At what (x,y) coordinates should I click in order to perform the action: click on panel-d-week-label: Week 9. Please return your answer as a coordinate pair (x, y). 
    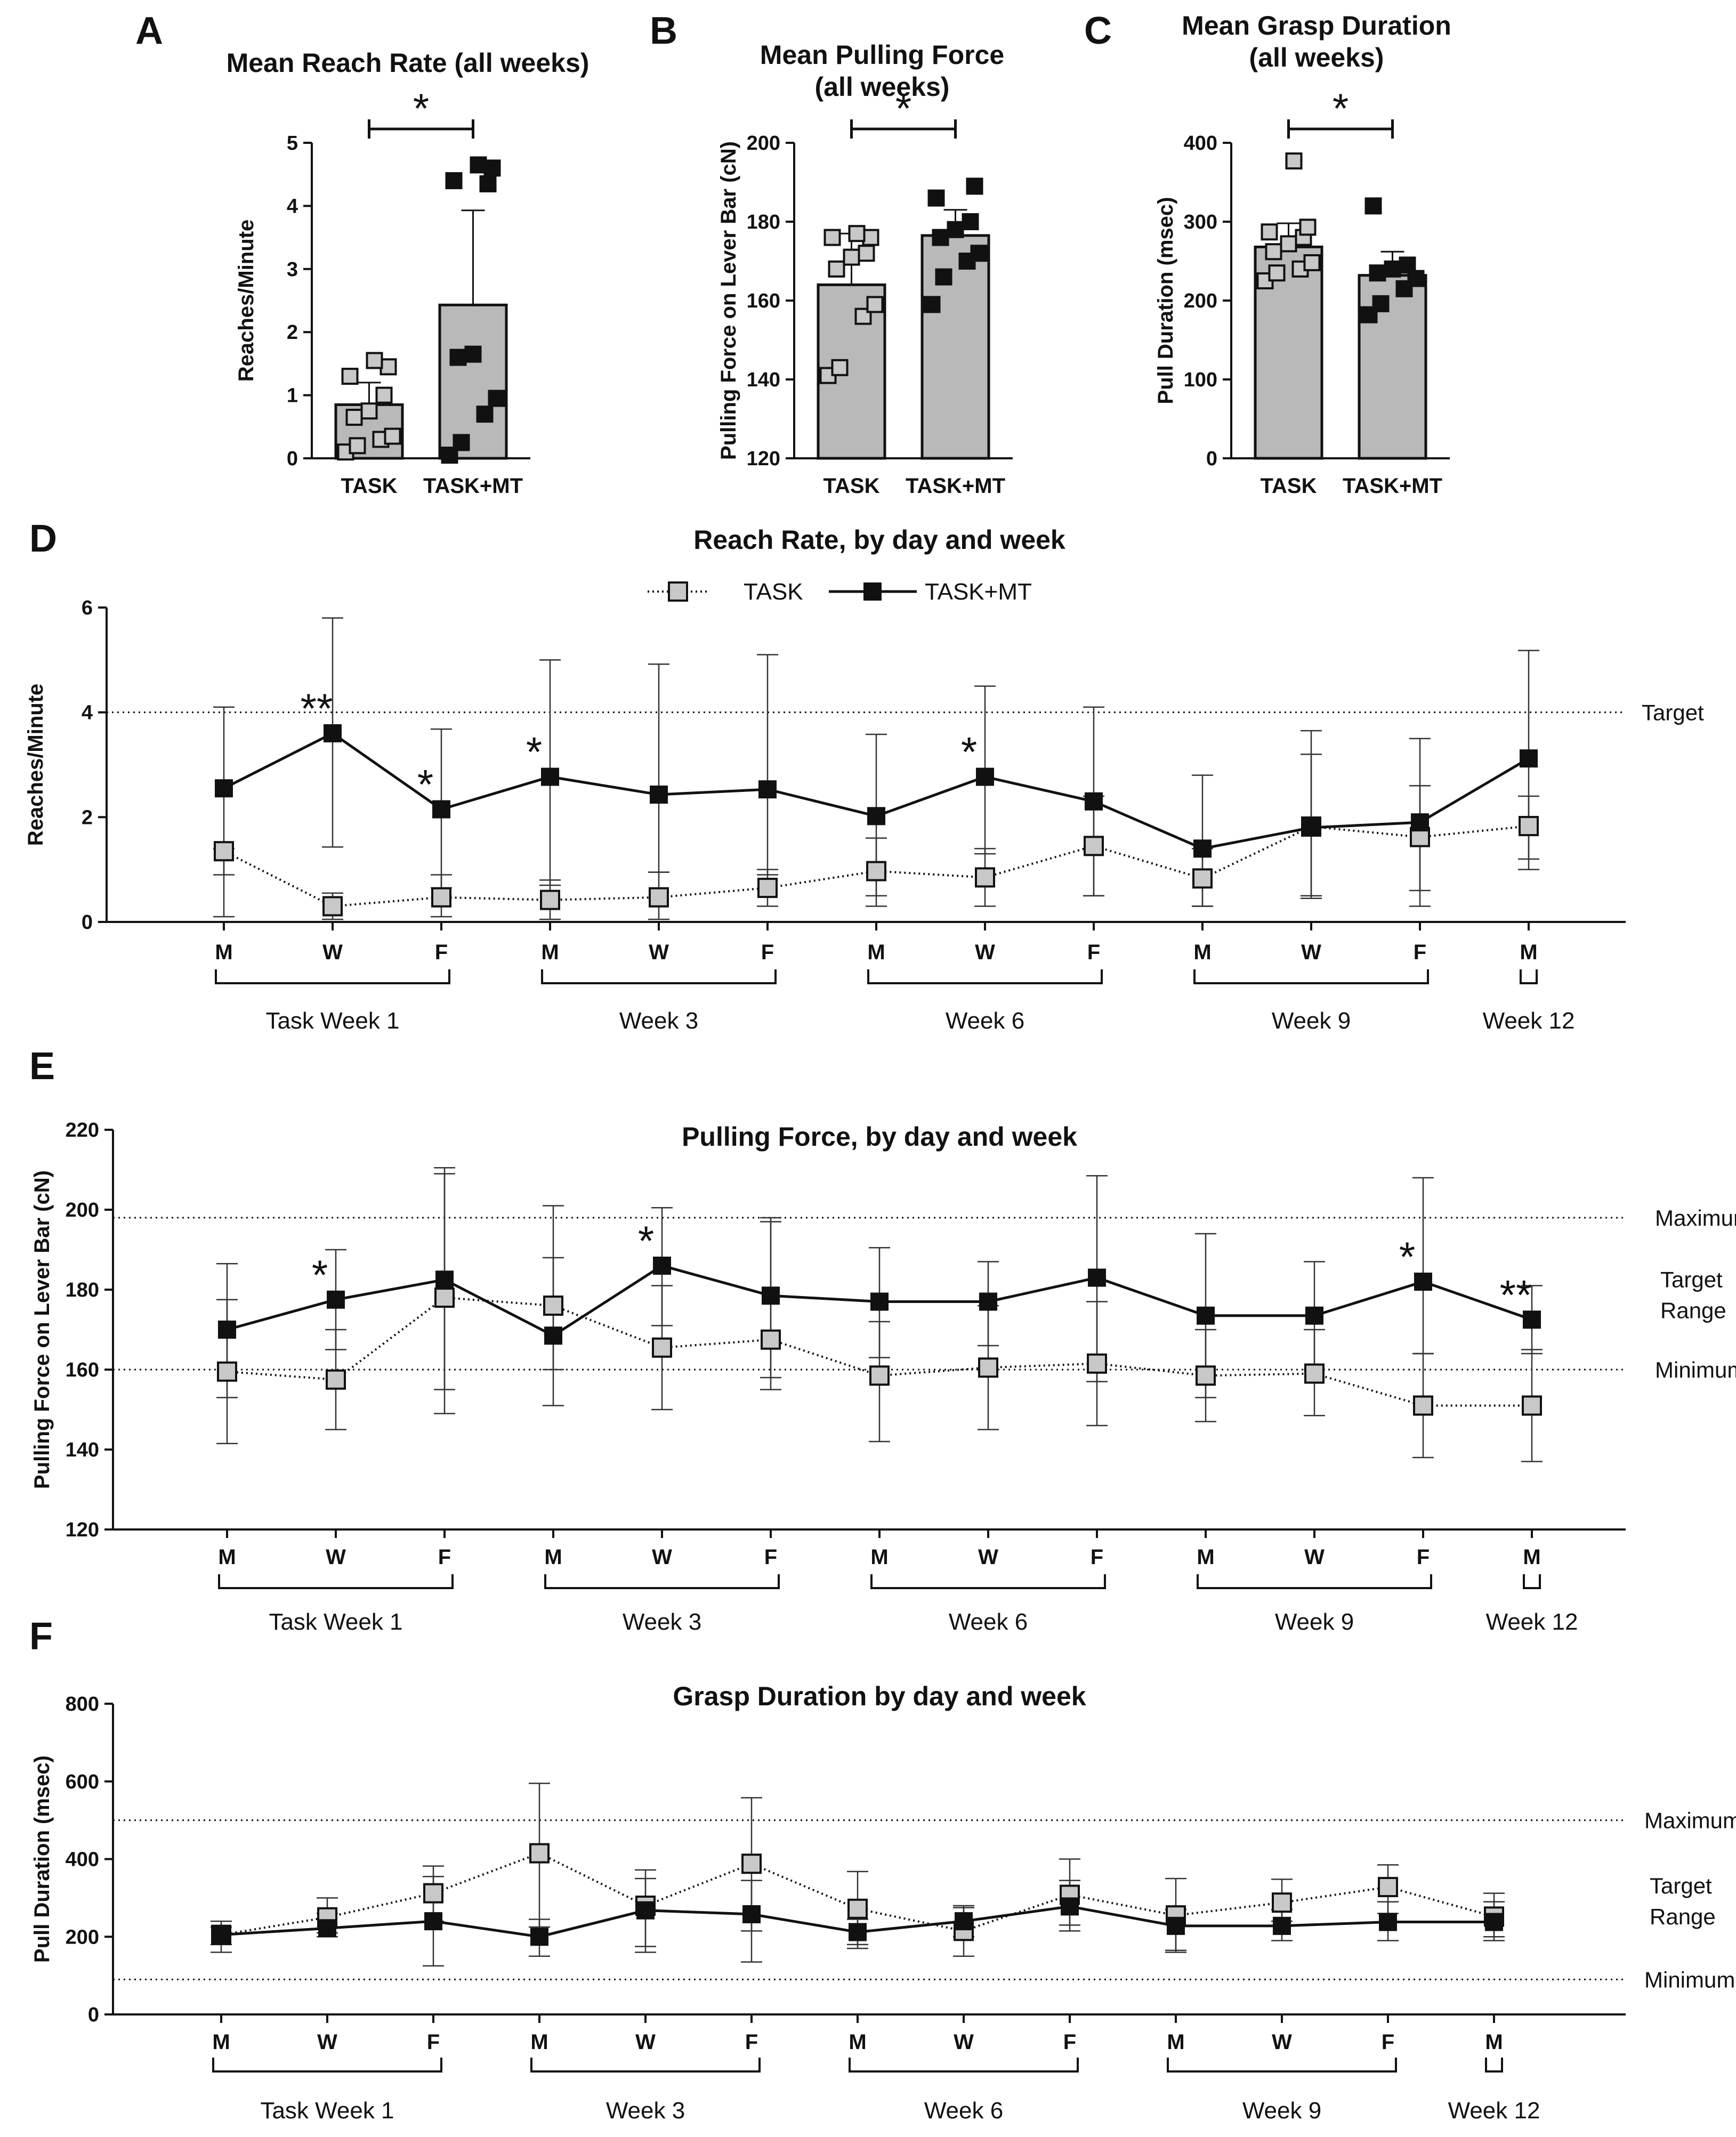
    Looking at the image, I should click on (1311, 1021).